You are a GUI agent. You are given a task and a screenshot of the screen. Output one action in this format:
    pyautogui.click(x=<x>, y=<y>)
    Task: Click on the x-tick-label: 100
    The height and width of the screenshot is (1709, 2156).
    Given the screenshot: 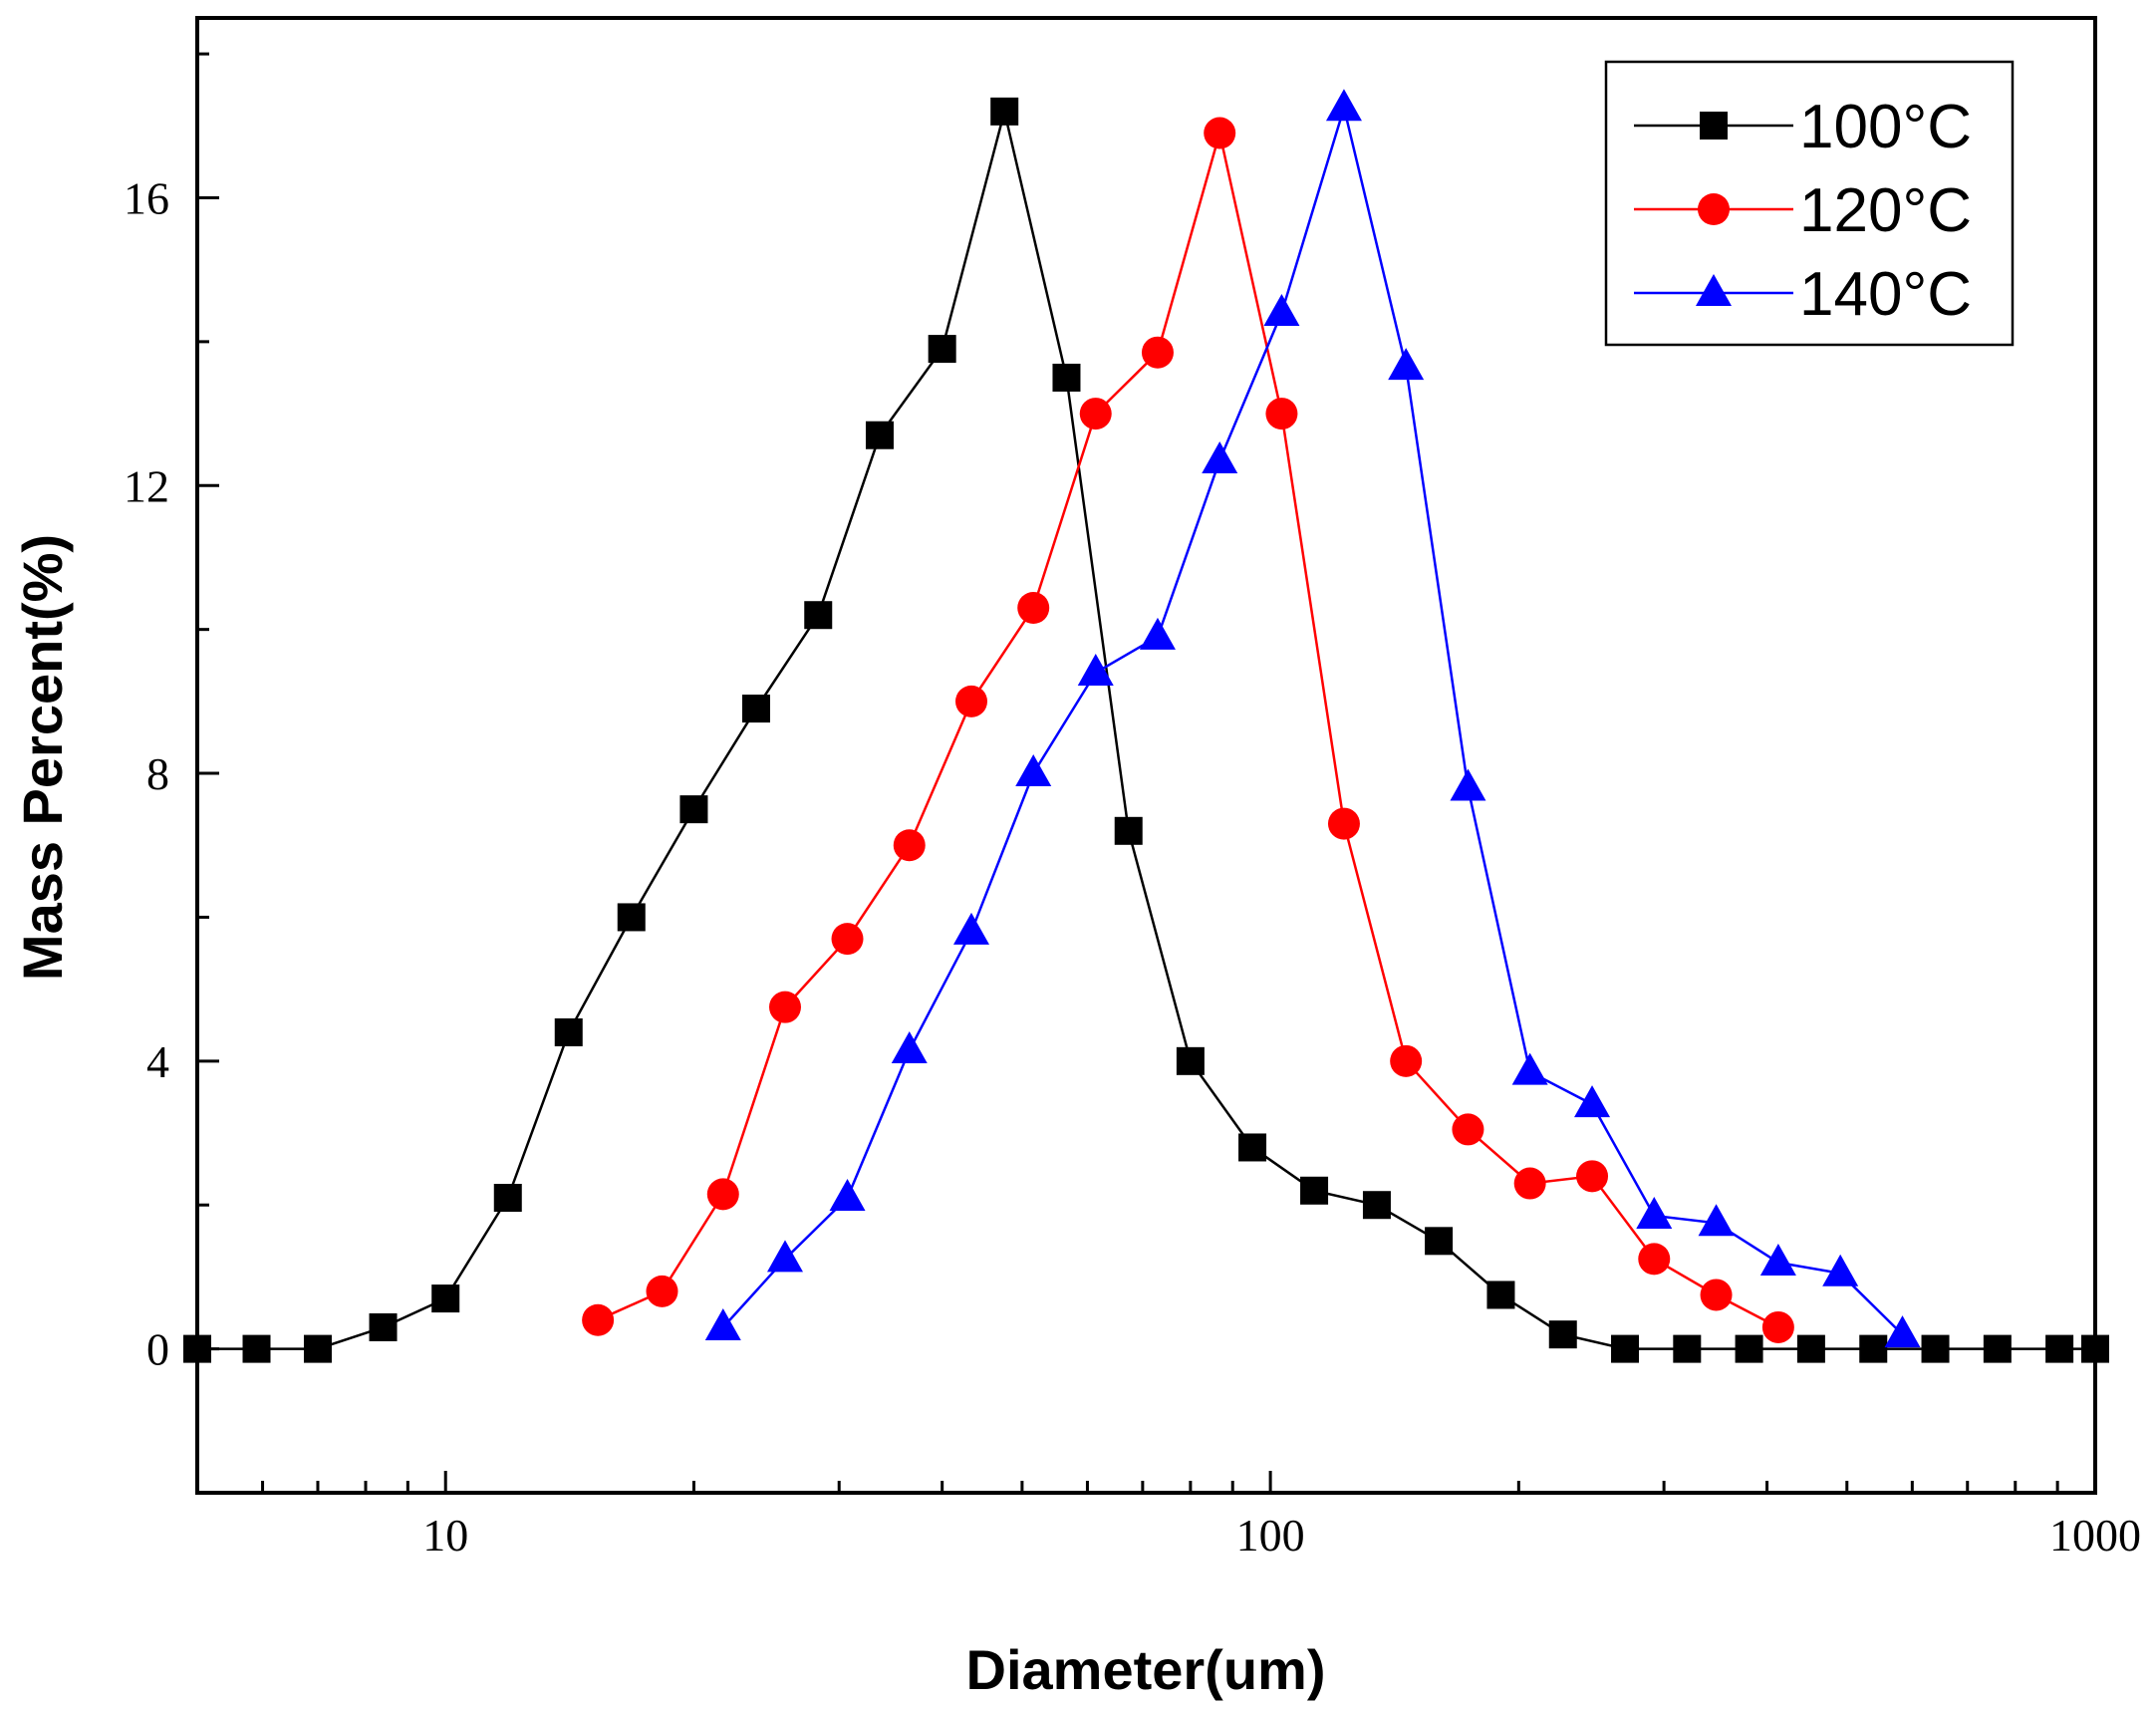 What is the action you would take?
    pyautogui.click(x=1270, y=1536)
    